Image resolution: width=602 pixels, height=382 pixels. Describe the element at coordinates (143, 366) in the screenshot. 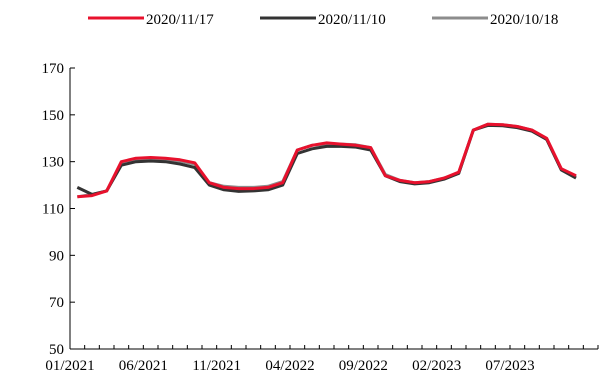

I see `x-tick-label: 06/2021` at that location.